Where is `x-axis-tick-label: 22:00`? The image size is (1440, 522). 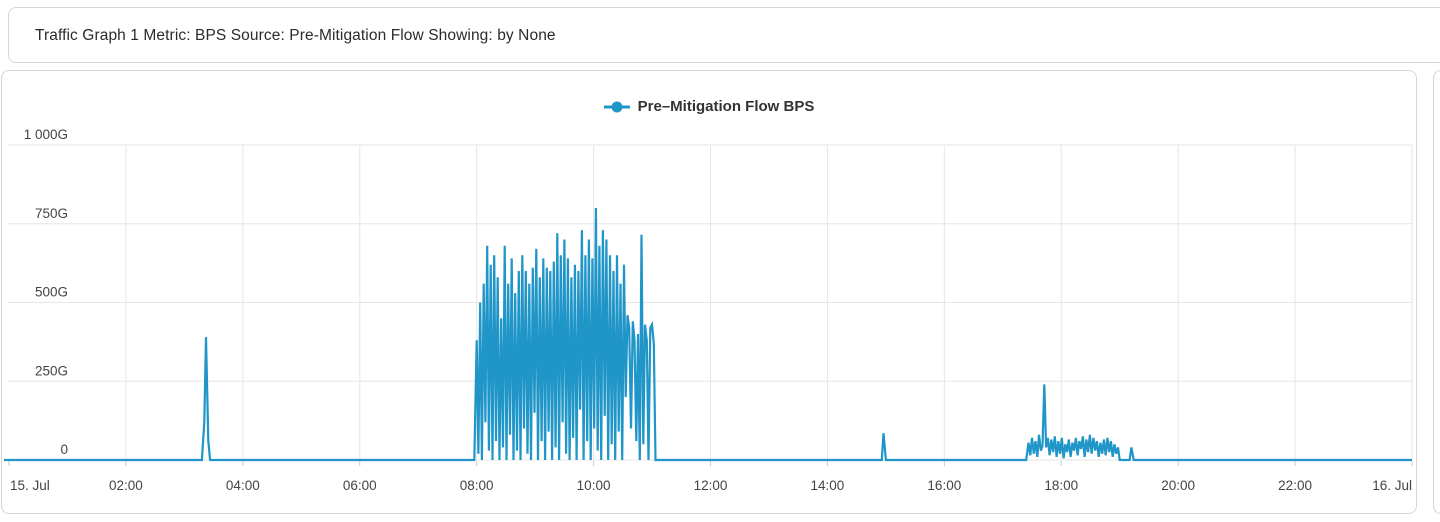 x-axis-tick-label: 22:00 is located at coordinates (1295, 485).